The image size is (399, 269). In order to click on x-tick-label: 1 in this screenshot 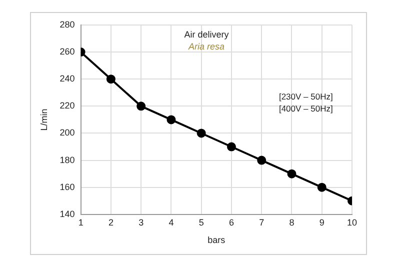, I will do `click(81, 222)`.